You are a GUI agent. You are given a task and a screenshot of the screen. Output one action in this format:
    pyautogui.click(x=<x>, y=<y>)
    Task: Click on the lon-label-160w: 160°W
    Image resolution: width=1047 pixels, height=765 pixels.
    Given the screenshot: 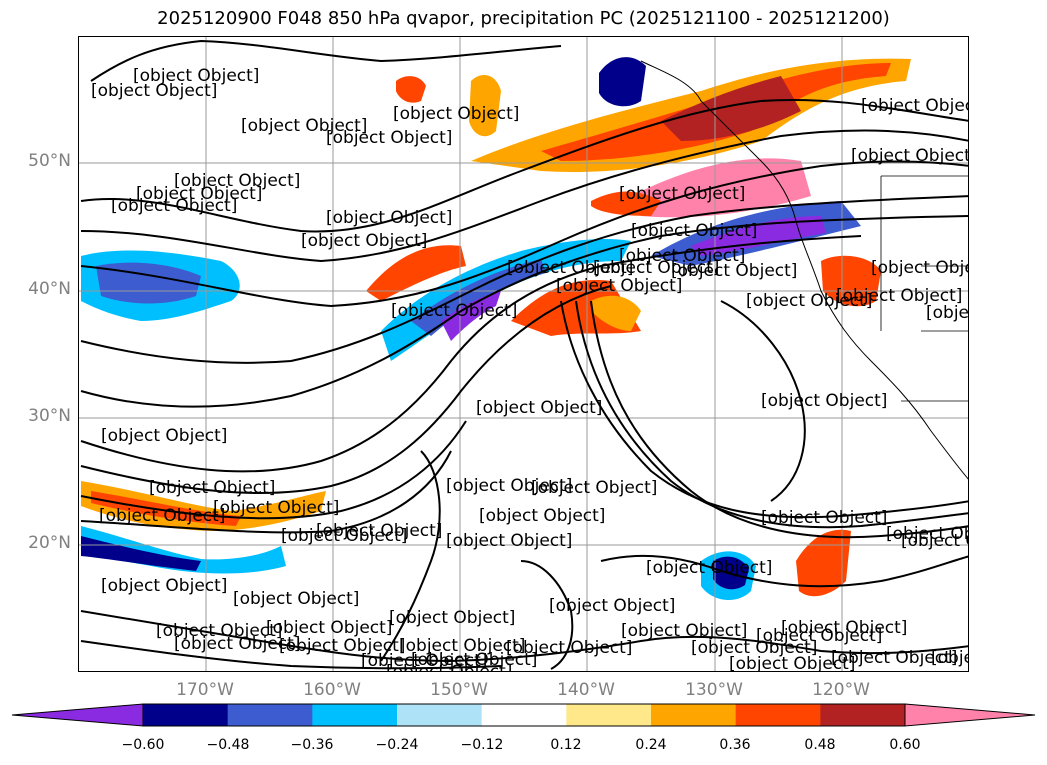 What is the action you would take?
    pyautogui.click(x=332, y=690)
    